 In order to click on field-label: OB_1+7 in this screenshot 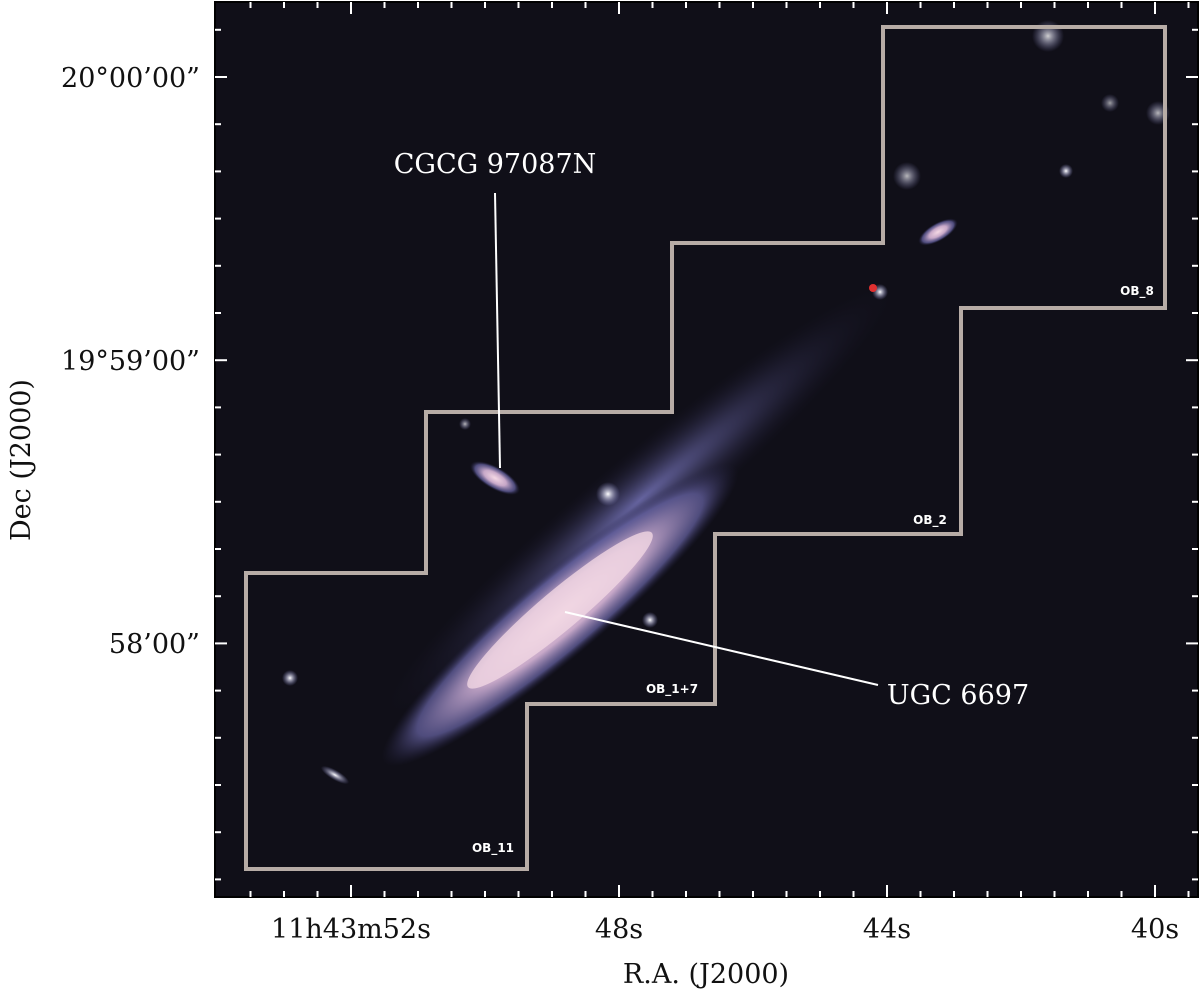, I will do `click(672, 689)`.